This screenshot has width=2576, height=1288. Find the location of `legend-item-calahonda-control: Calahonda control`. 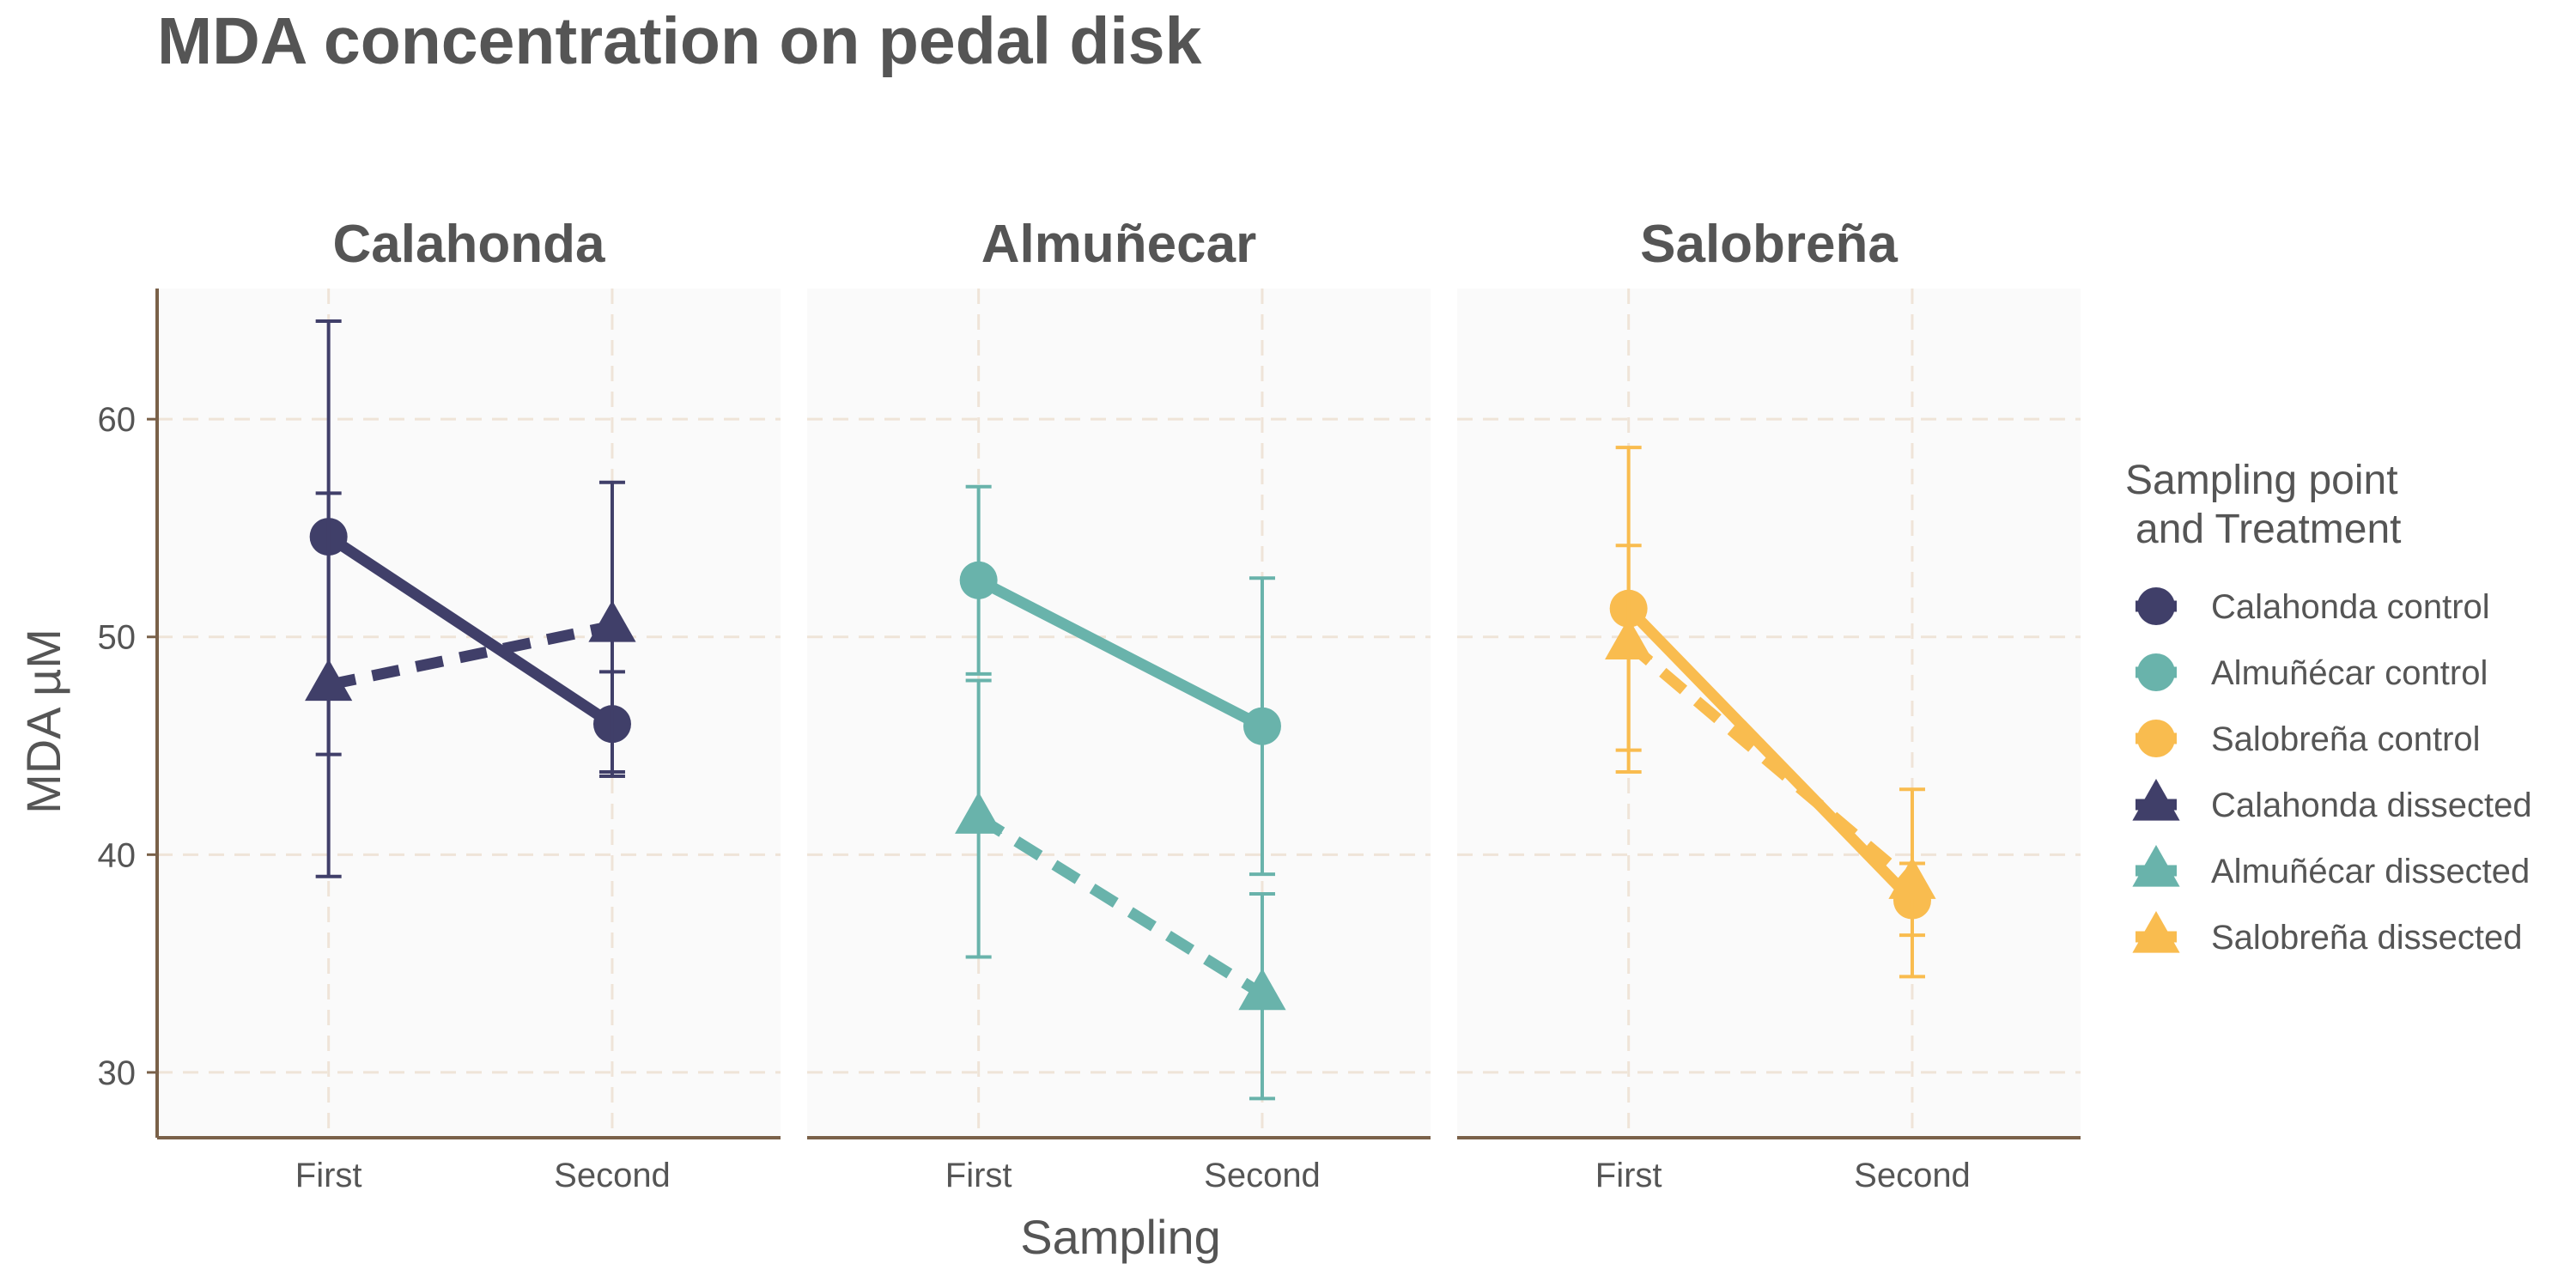

legend-item-calahonda-control: Calahonda control is located at coordinates (2313, 607).